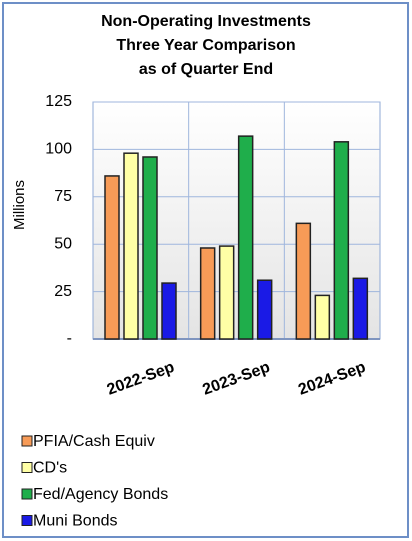  What do you see at coordinates (205, 45) in the screenshot?
I see `chart-title: Three Year Comparison` at bounding box center [205, 45].